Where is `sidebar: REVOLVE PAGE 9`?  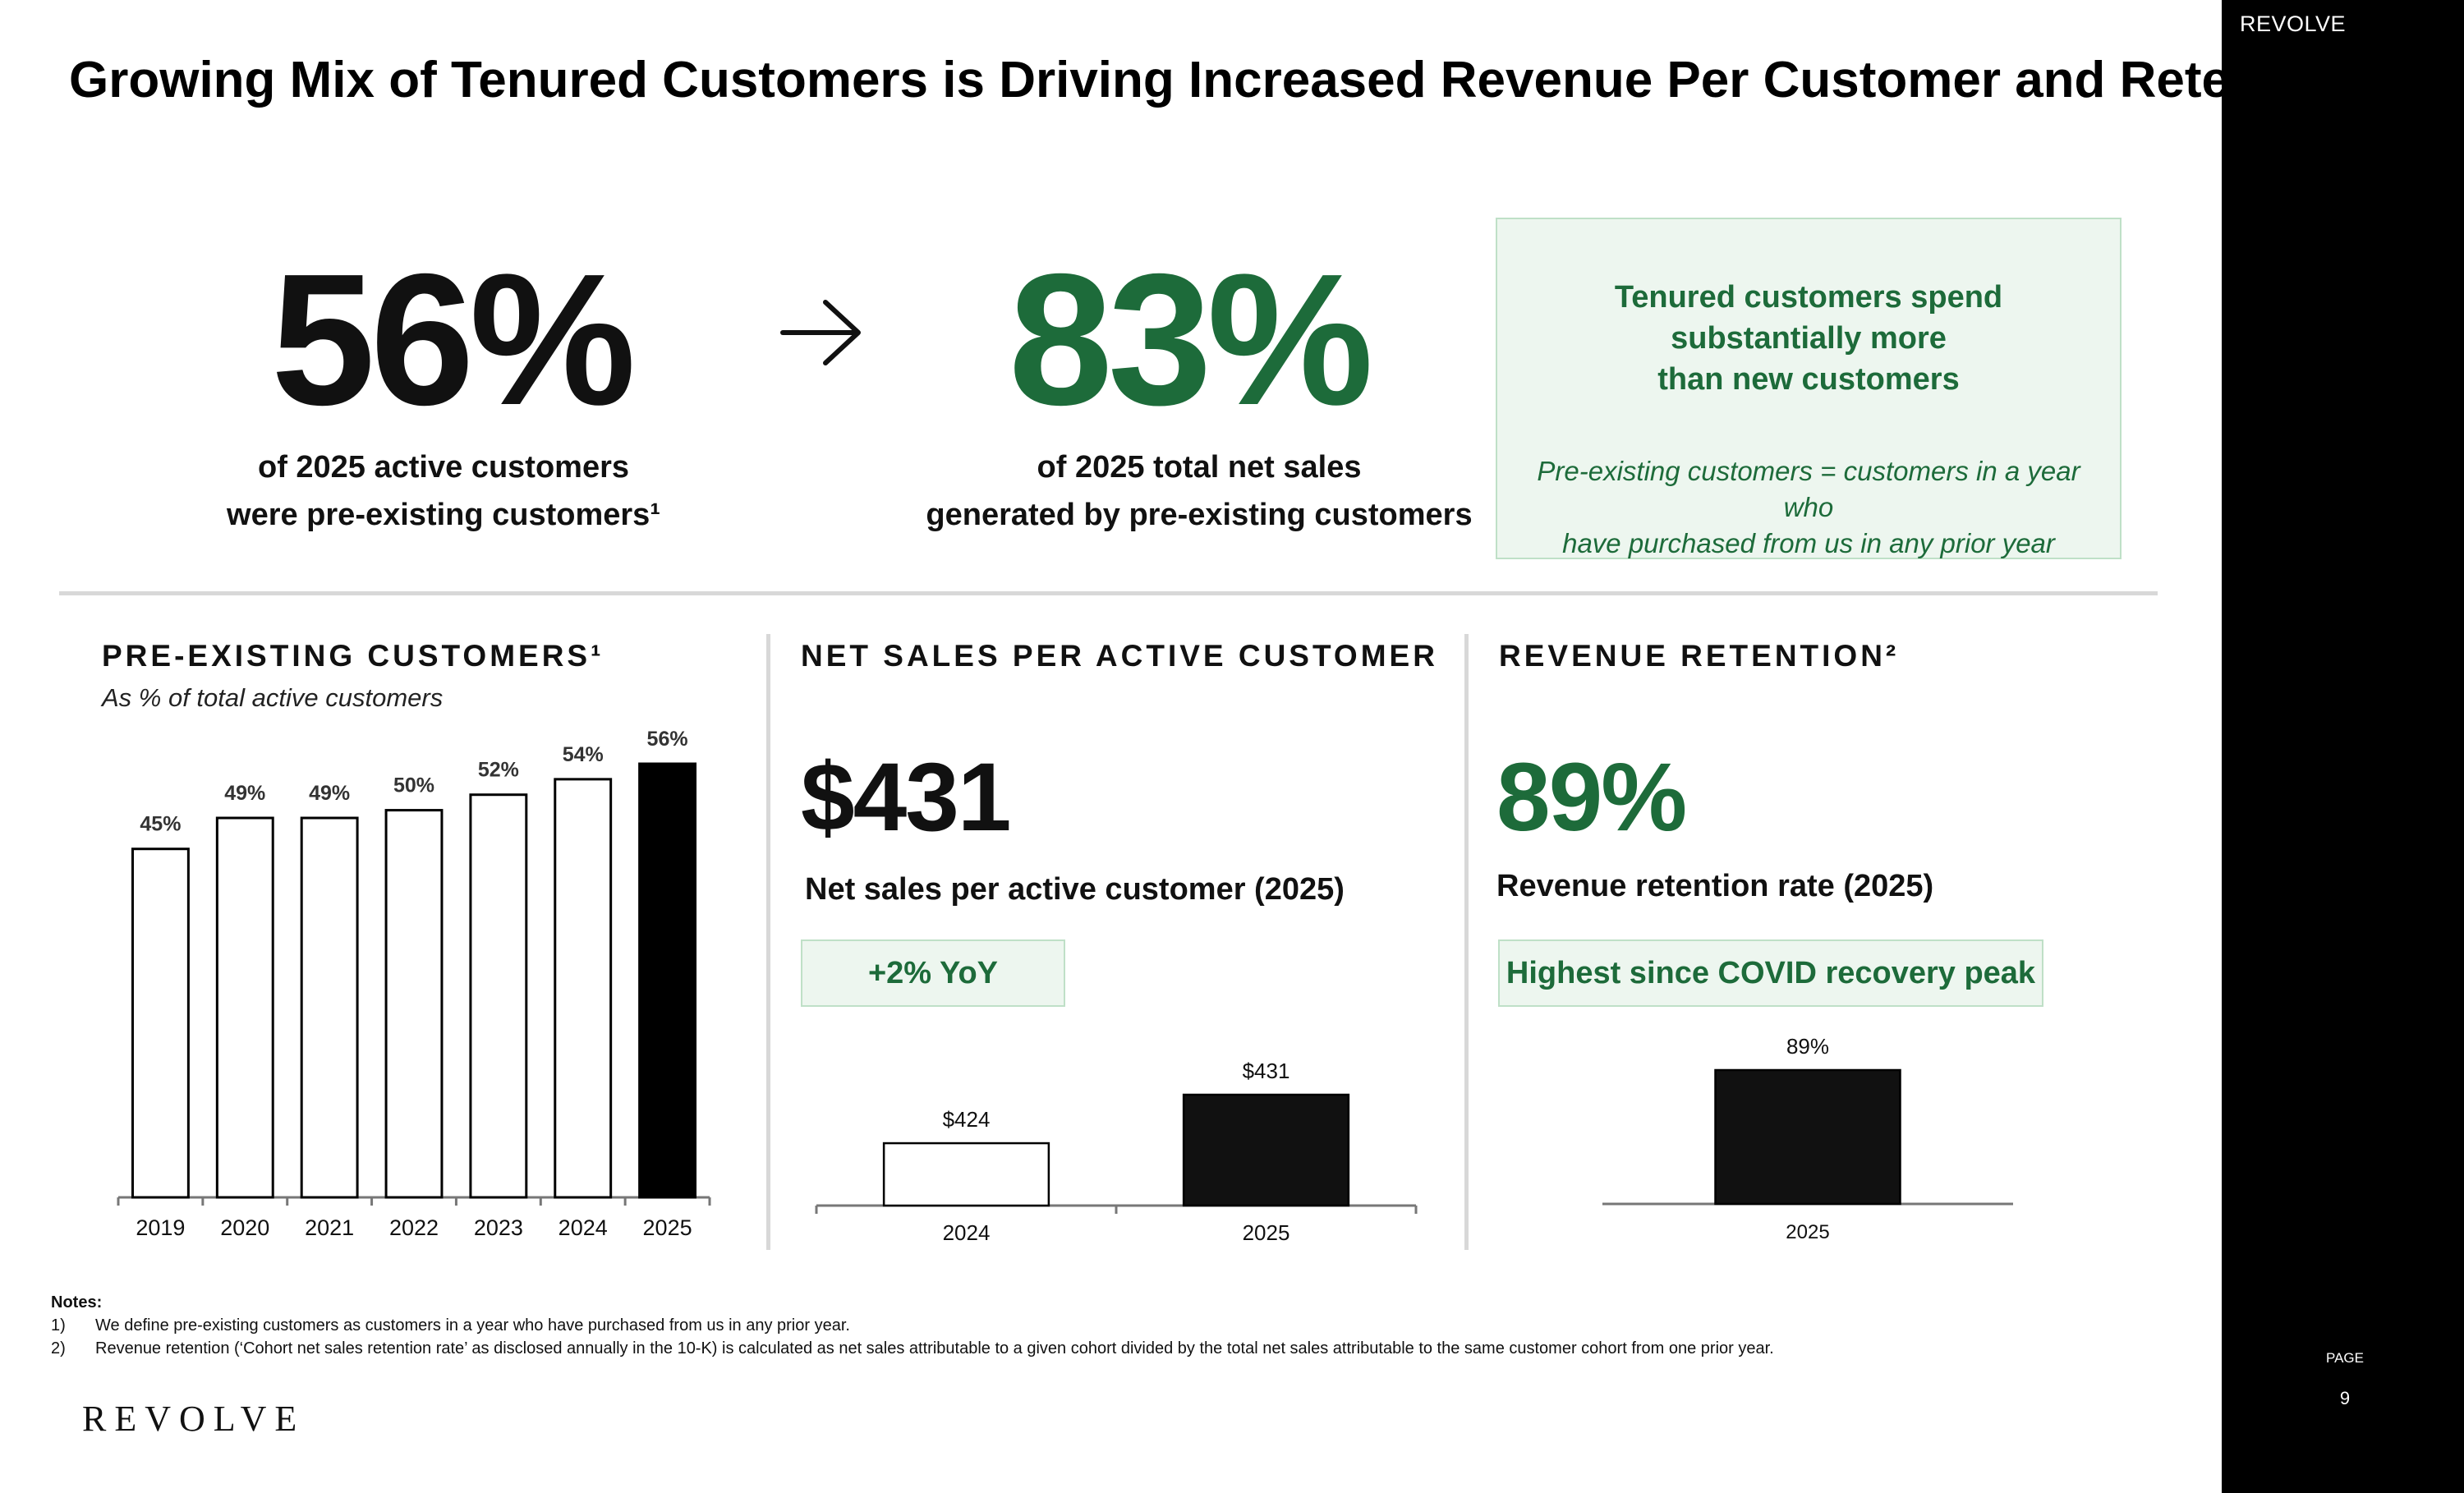
sidebar: REVOLVE PAGE 9 is located at coordinates (2343, 746).